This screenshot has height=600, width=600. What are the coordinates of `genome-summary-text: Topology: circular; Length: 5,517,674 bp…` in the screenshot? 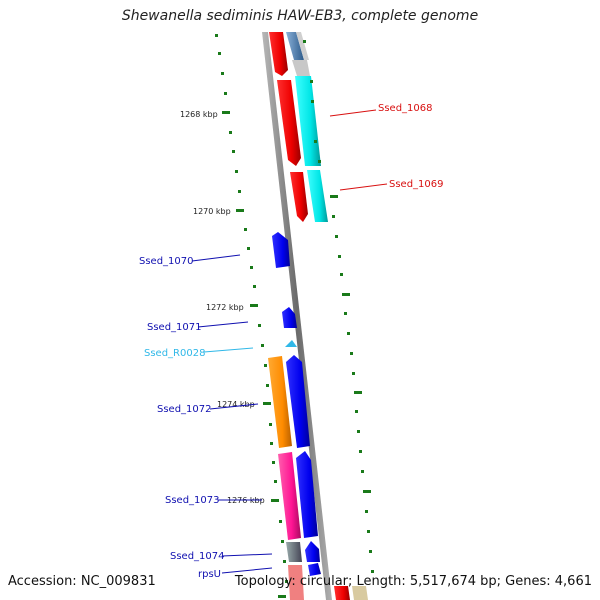 It's located at (413, 581).